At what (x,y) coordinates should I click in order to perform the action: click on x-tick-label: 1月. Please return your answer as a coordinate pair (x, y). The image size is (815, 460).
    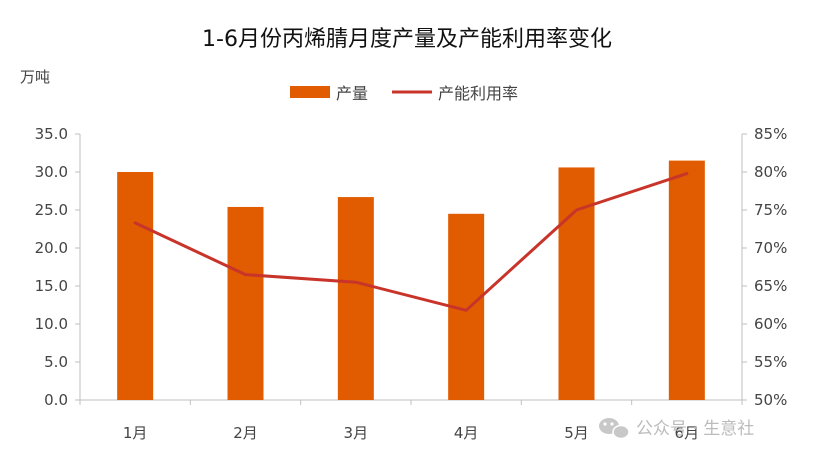
    Looking at the image, I should click on (135, 433).